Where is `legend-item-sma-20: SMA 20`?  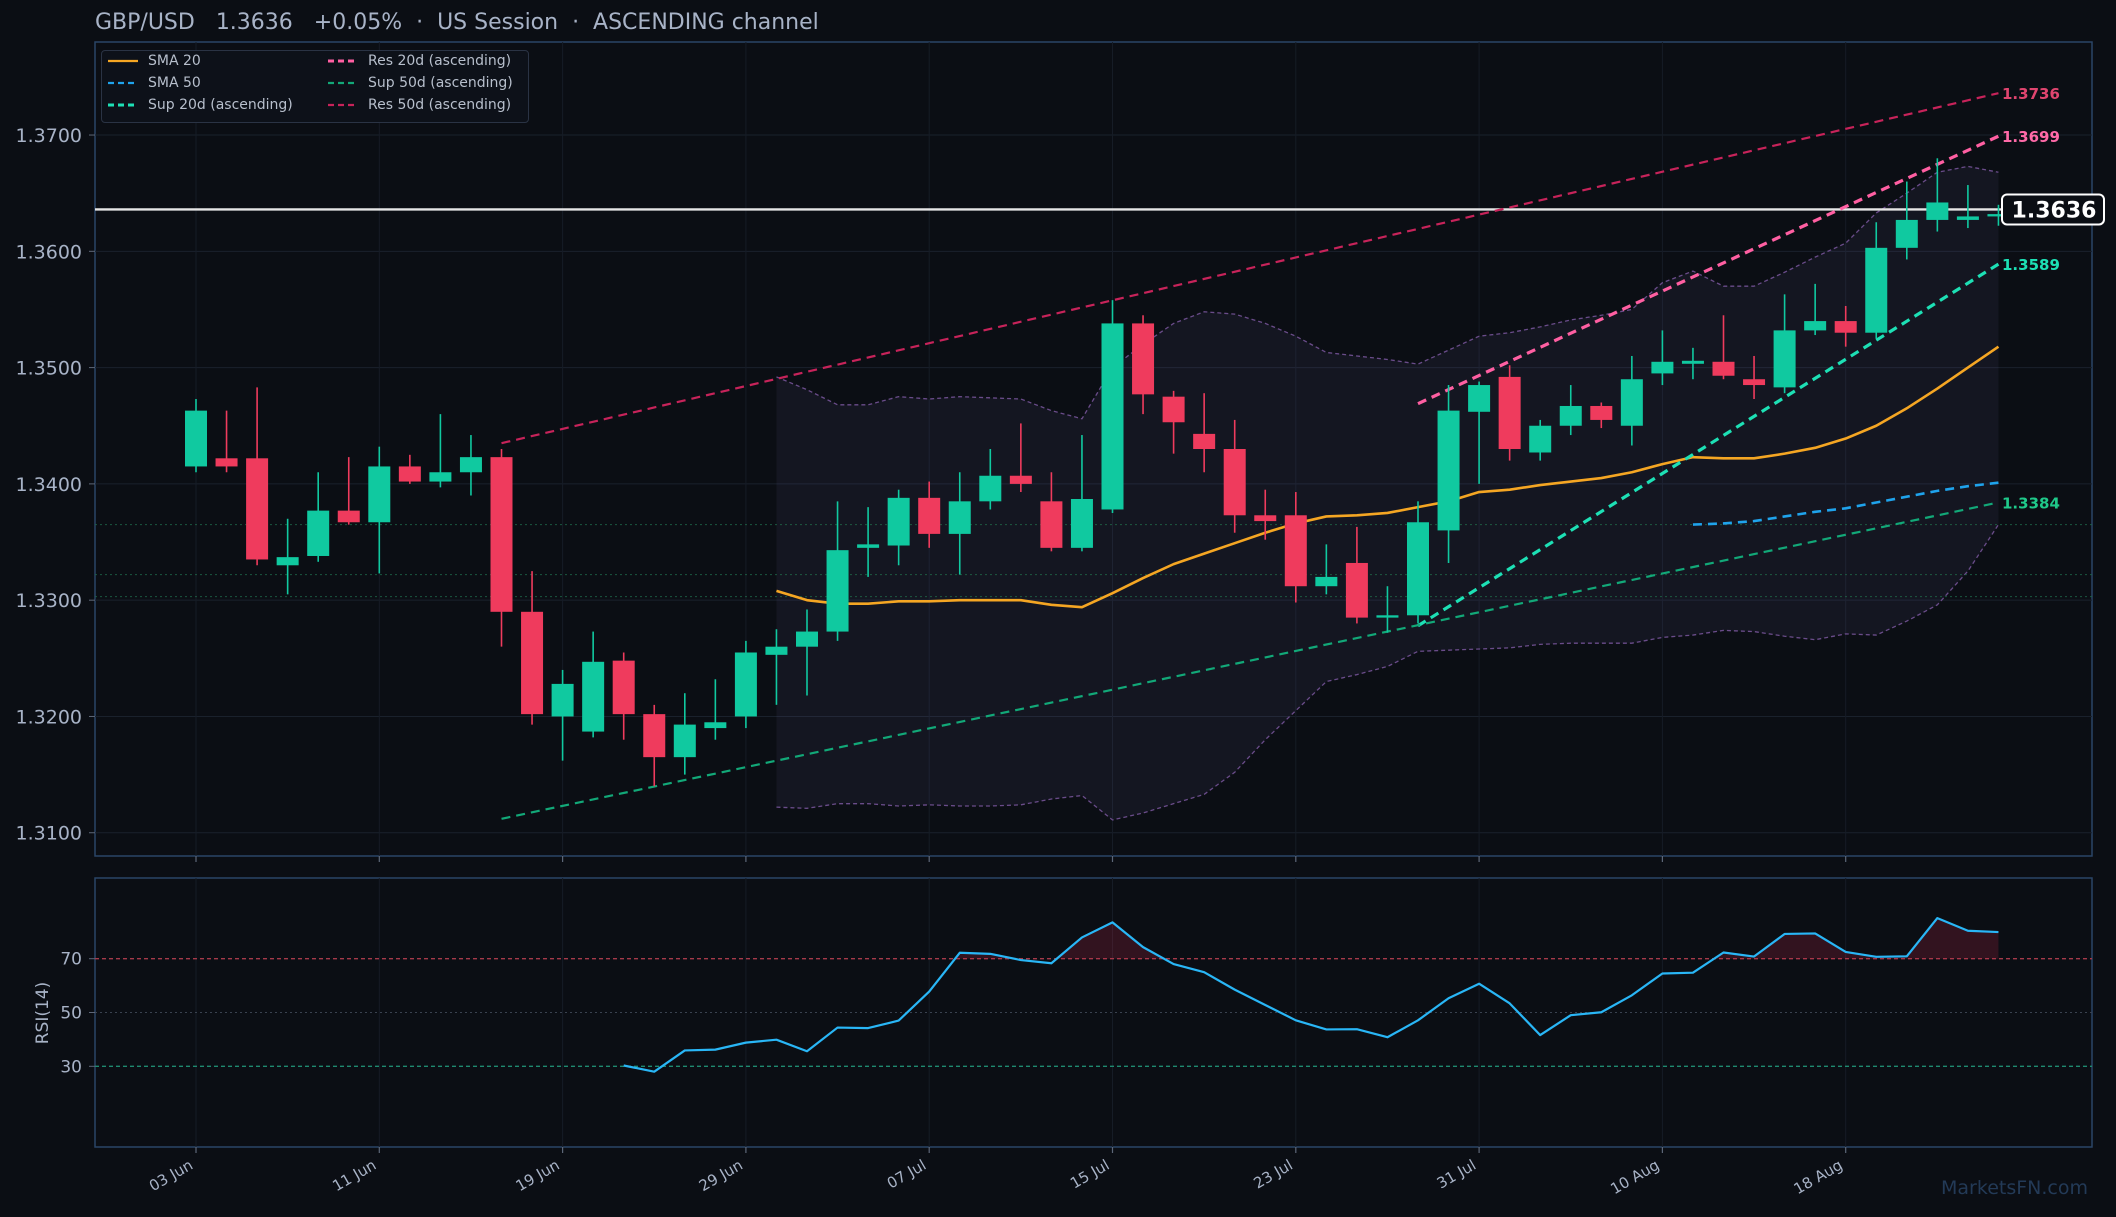
legend-item-sma-20: SMA 20 is located at coordinates (151, 61).